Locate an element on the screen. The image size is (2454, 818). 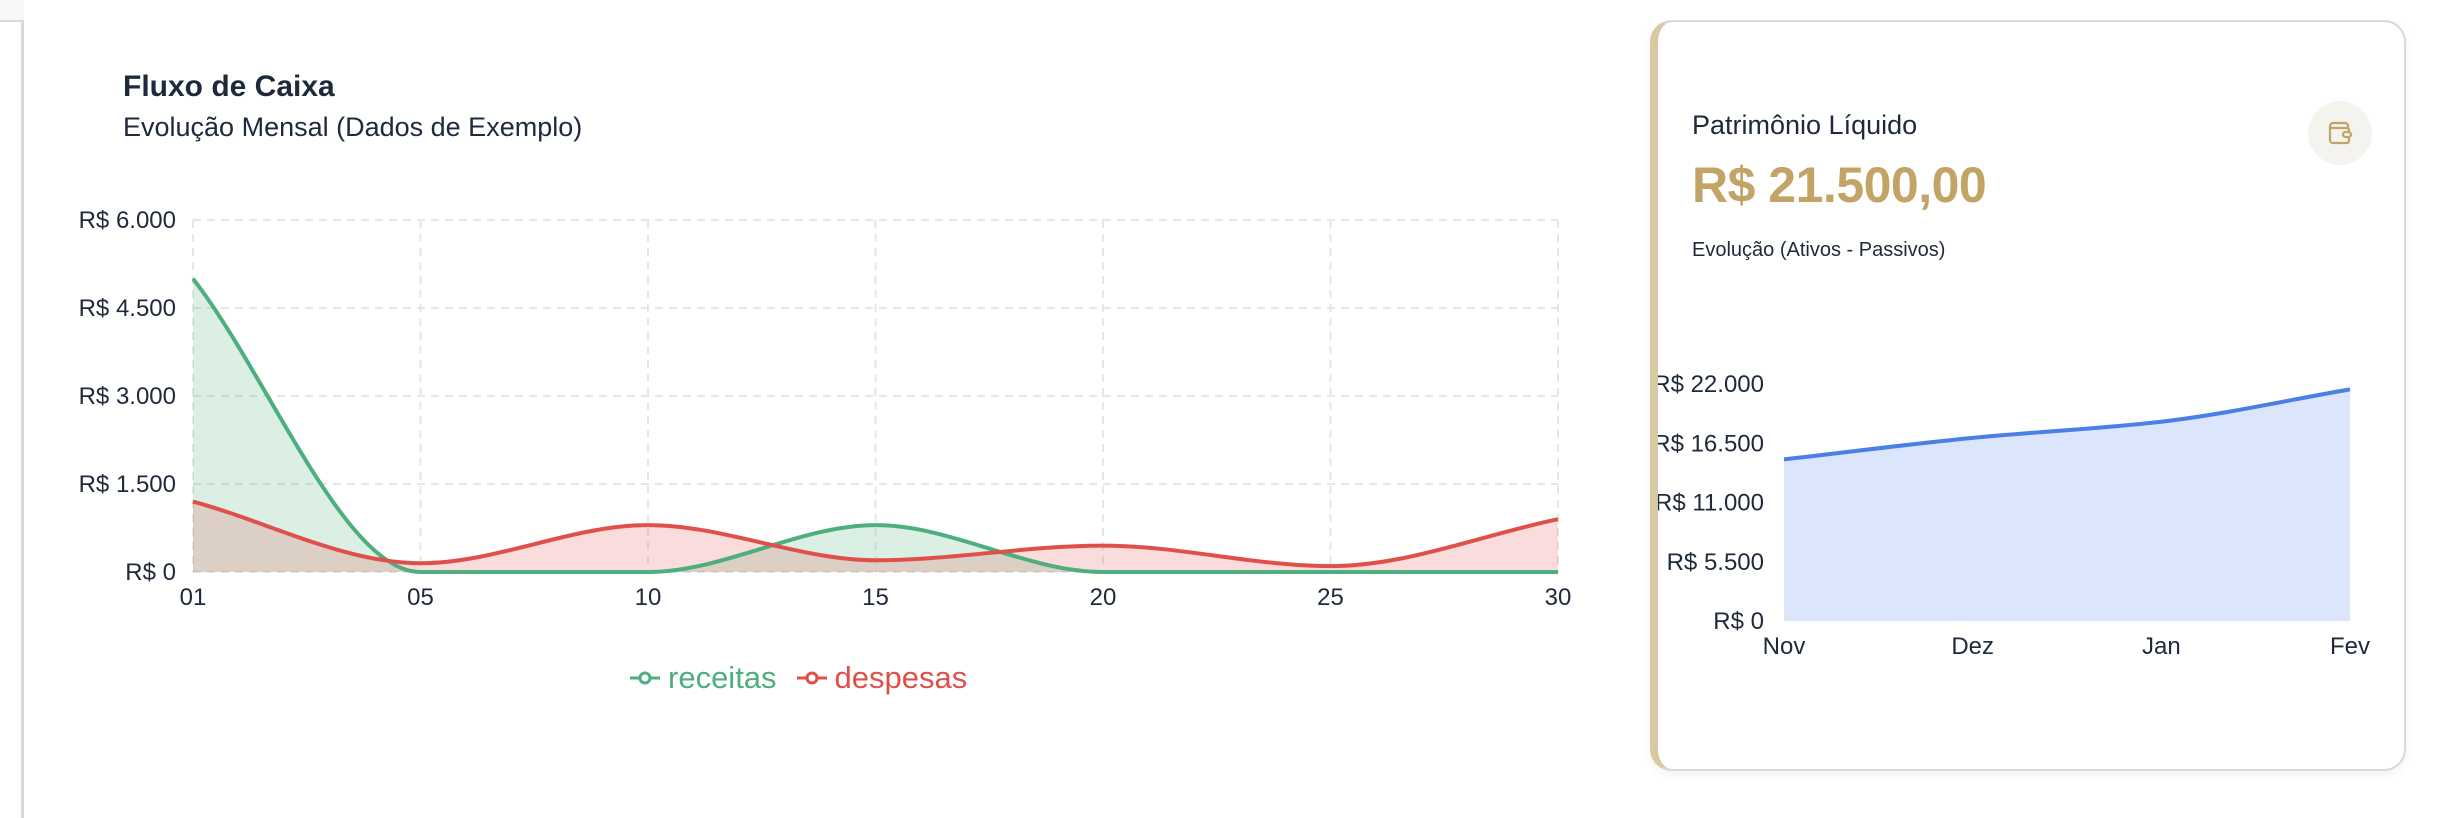
net-worth-value: R$ 21.500,00 is located at coordinates (1839, 185).